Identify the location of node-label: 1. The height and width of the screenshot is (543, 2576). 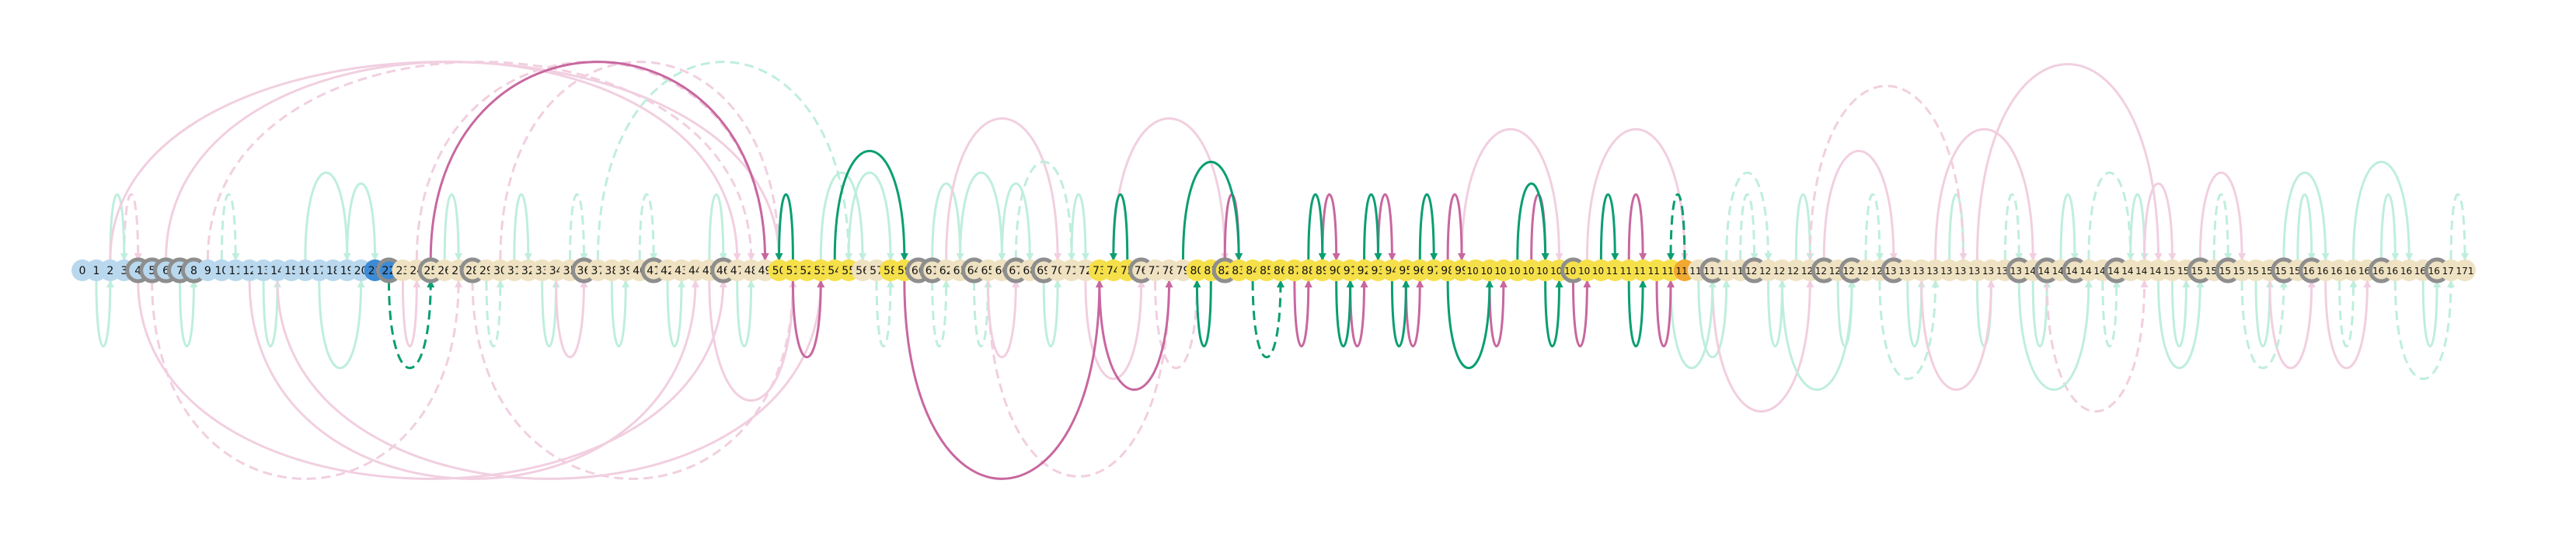
(95, 271).